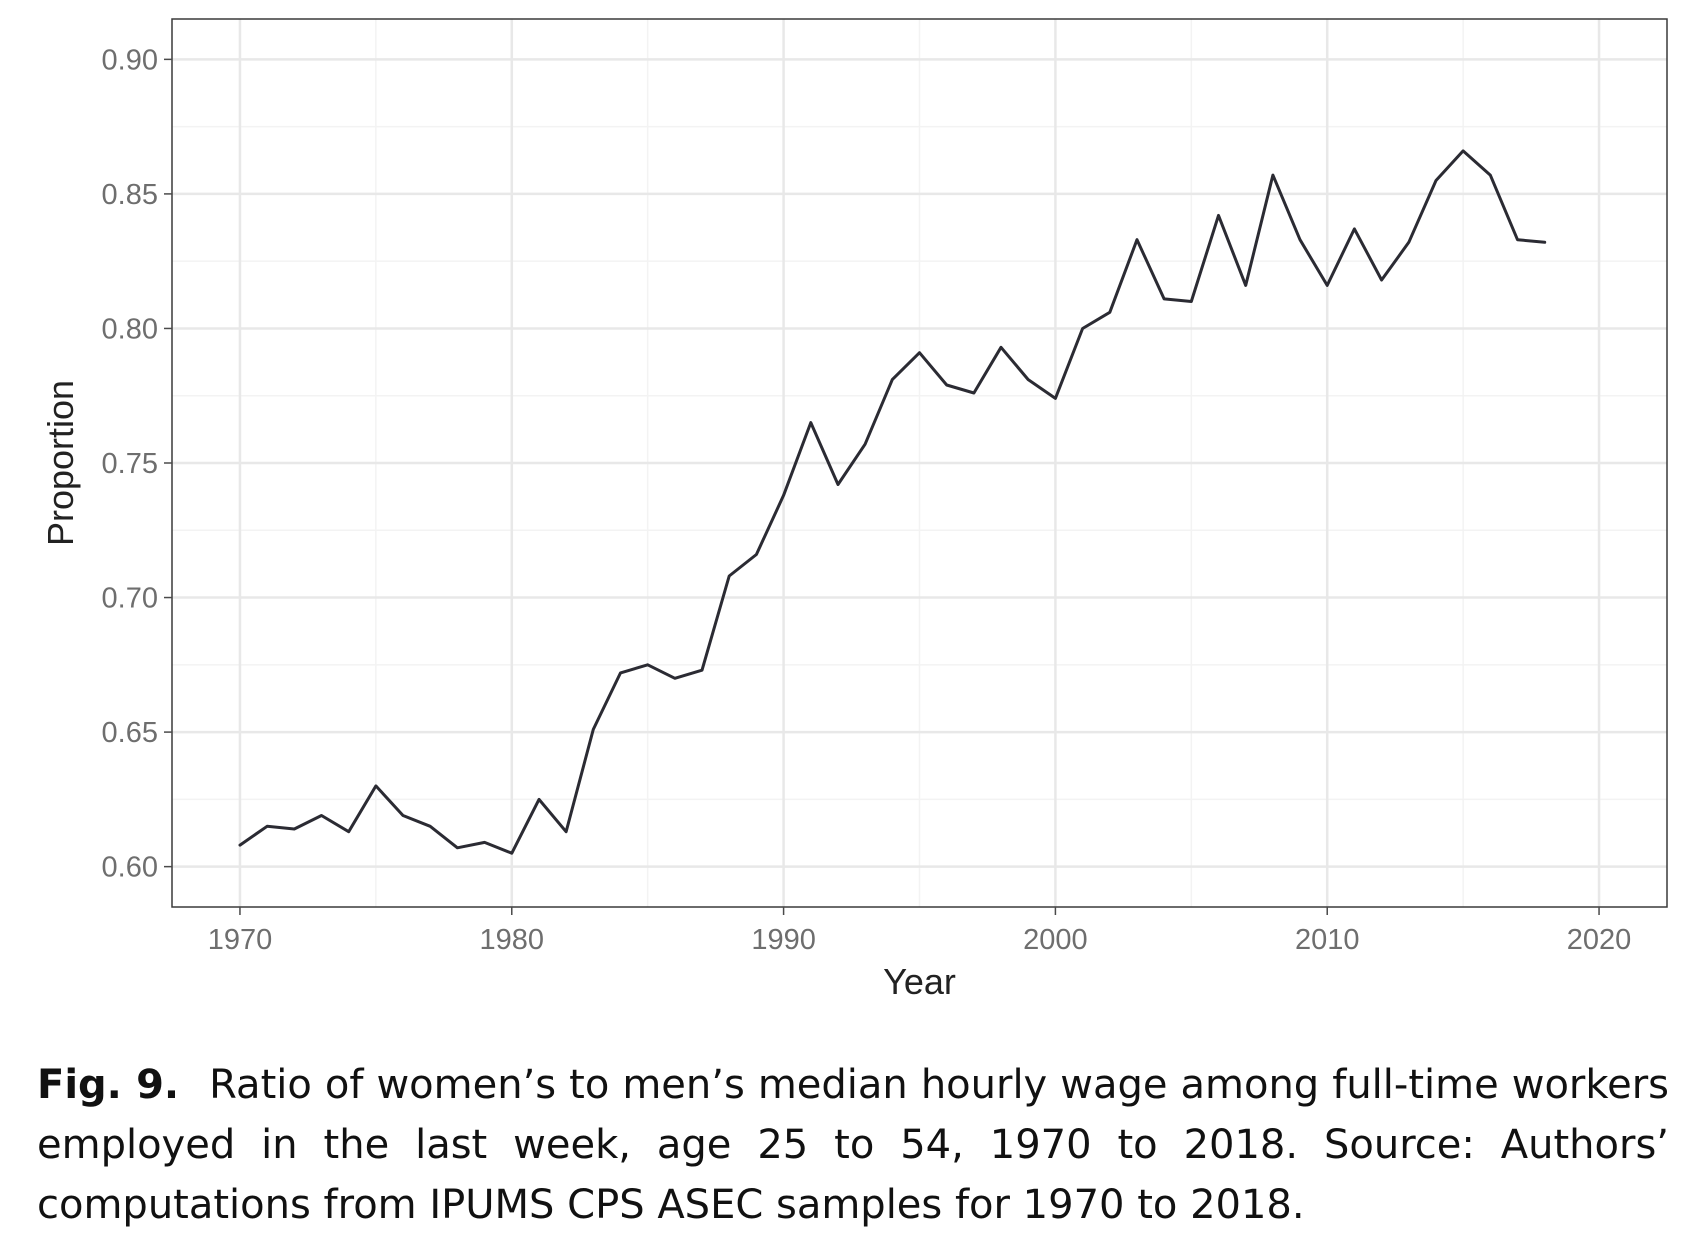  I want to click on y-axis-title: Proportion, so click(60, 463).